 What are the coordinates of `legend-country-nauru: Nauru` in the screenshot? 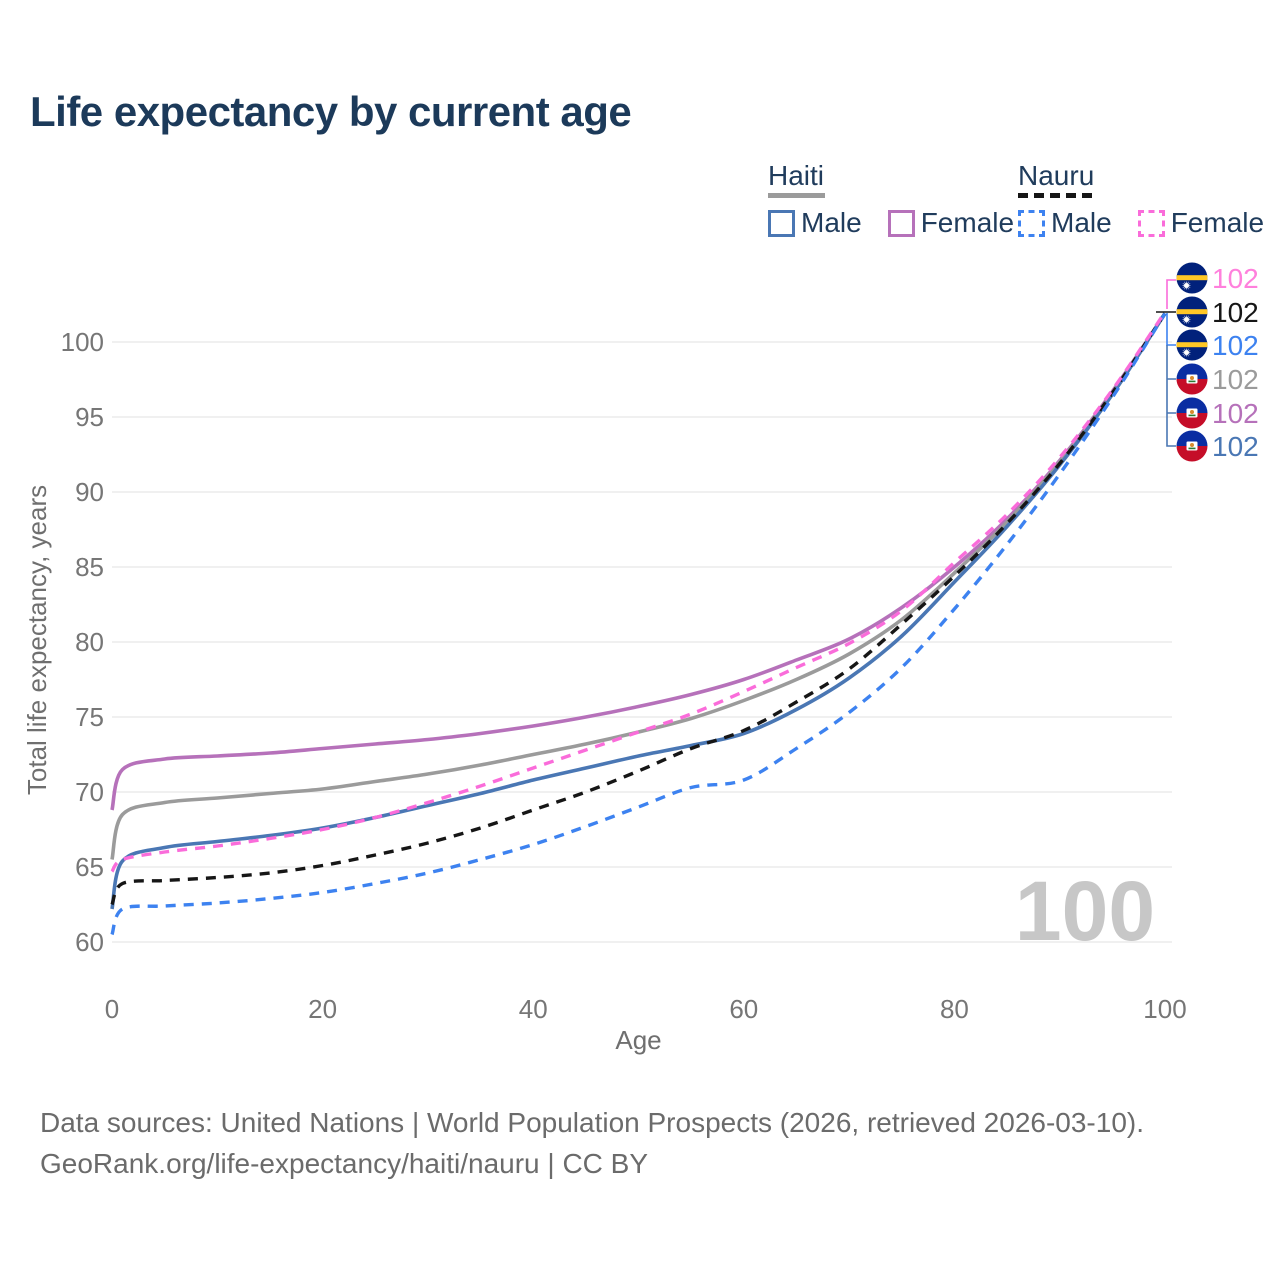 It's located at (1056, 175).